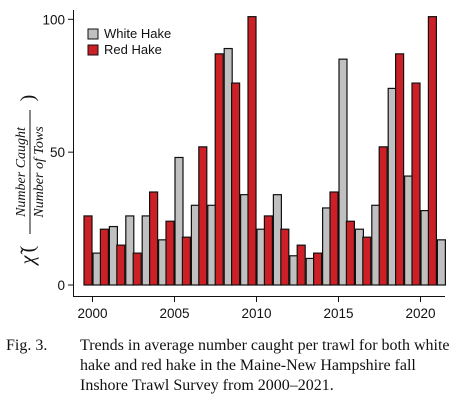  Describe the element at coordinates (121, 265) in the screenshot. I see `bar-red-hake-2002` at that location.